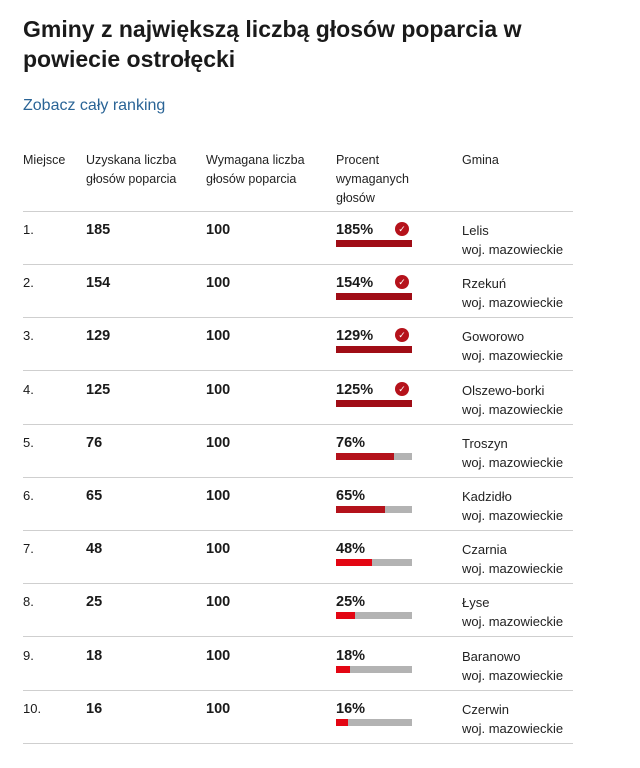  Describe the element at coordinates (485, 443) in the screenshot. I see `gmina-name: Troszyn` at that location.